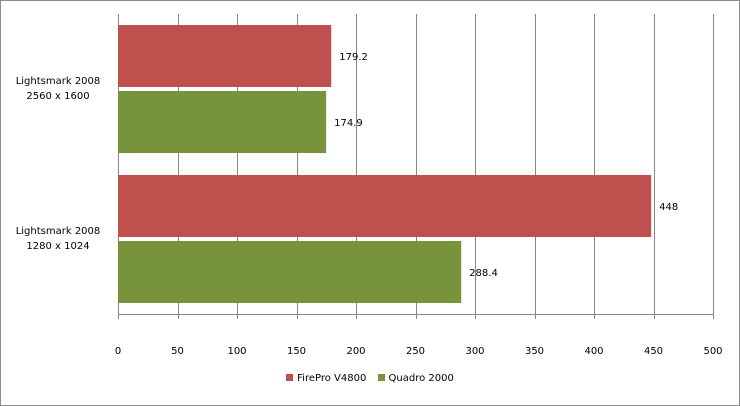 The width and height of the screenshot is (740, 406). Describe the element at coordinates (118, 351) in the screenshot. I see `x-tick-label-0: 0` at that location.